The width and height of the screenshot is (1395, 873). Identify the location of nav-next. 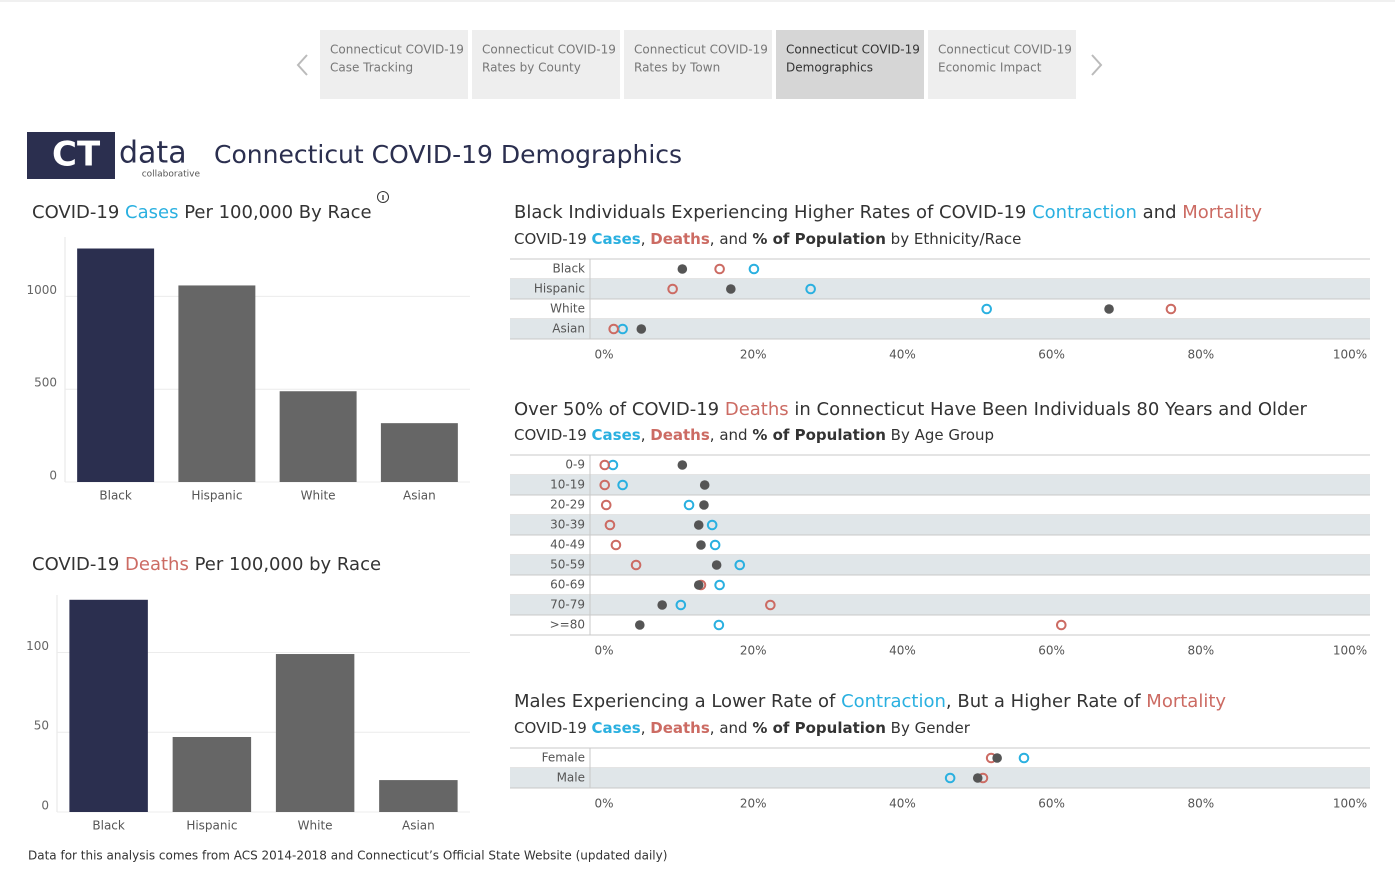
(1097, 65).